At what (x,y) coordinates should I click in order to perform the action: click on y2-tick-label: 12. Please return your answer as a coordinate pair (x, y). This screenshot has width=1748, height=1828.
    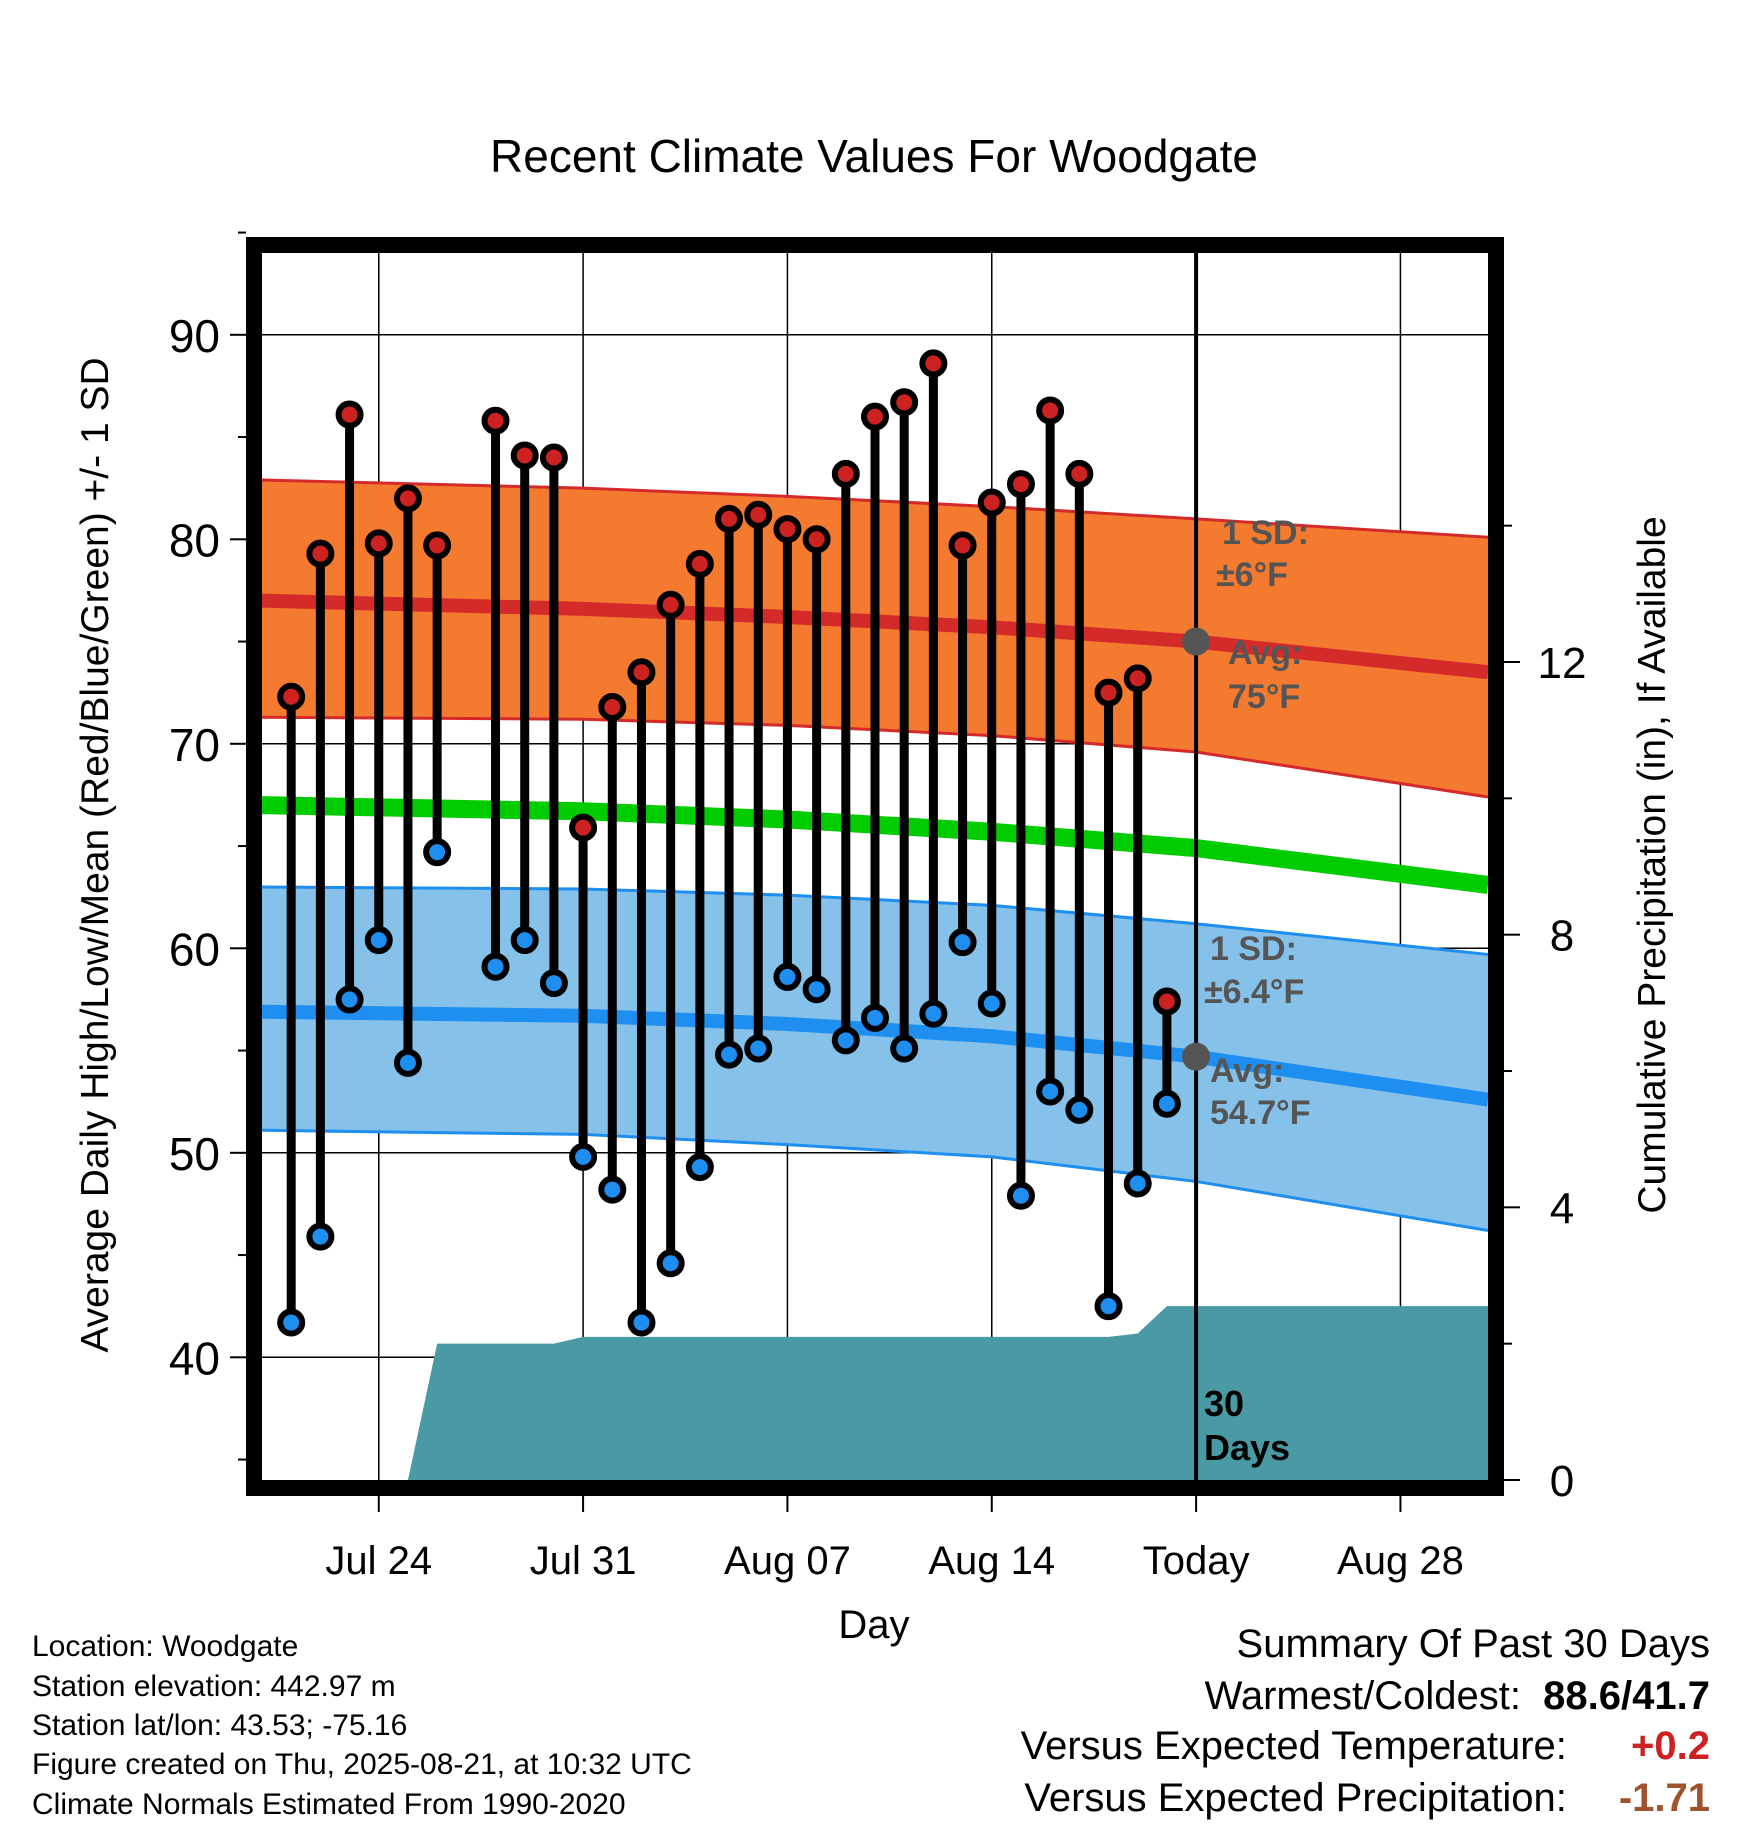
    Looking at the image, I should click on (1562, 663).